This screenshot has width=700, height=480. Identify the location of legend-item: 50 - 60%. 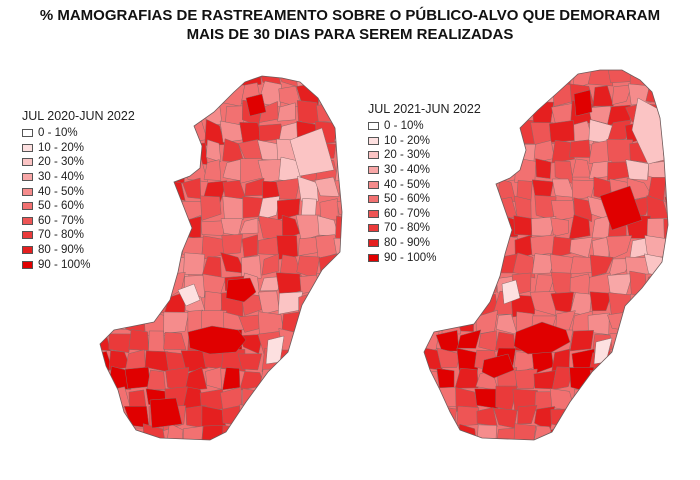
(78, 206).